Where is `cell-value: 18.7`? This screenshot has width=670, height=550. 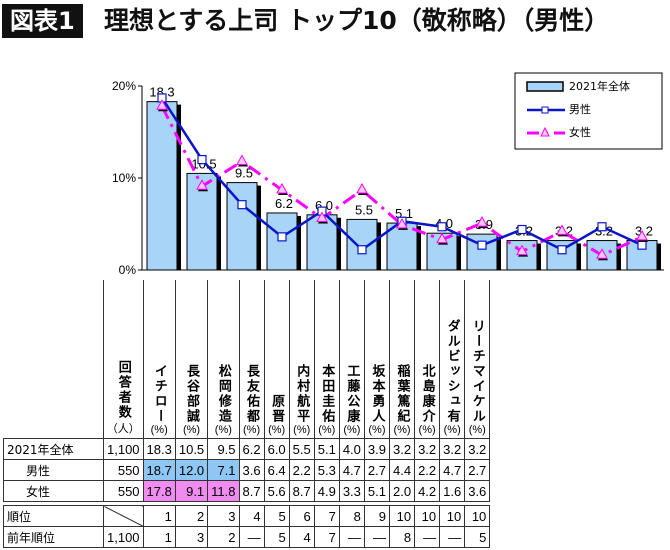 cell-value: 18.7 is located at coordinates (159, 470).